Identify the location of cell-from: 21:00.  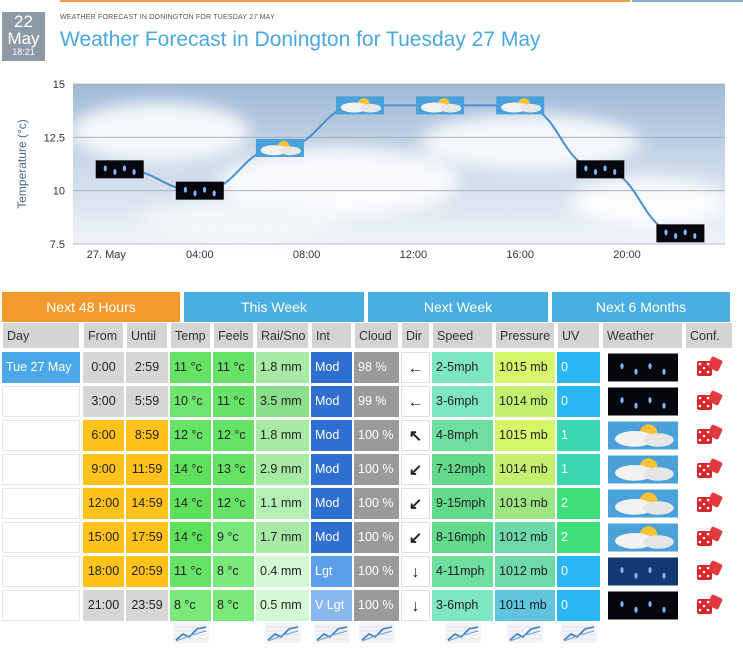
(103, 605).